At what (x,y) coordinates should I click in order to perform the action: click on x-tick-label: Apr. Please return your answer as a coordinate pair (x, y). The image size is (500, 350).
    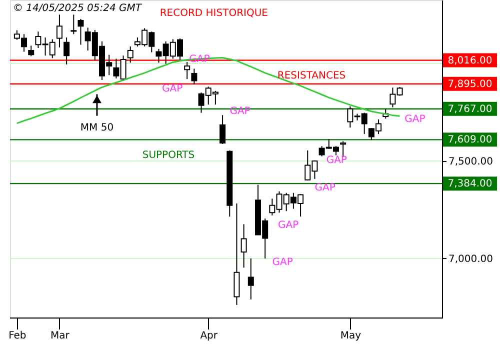
    Looking at the image, I should click on (209, 336).